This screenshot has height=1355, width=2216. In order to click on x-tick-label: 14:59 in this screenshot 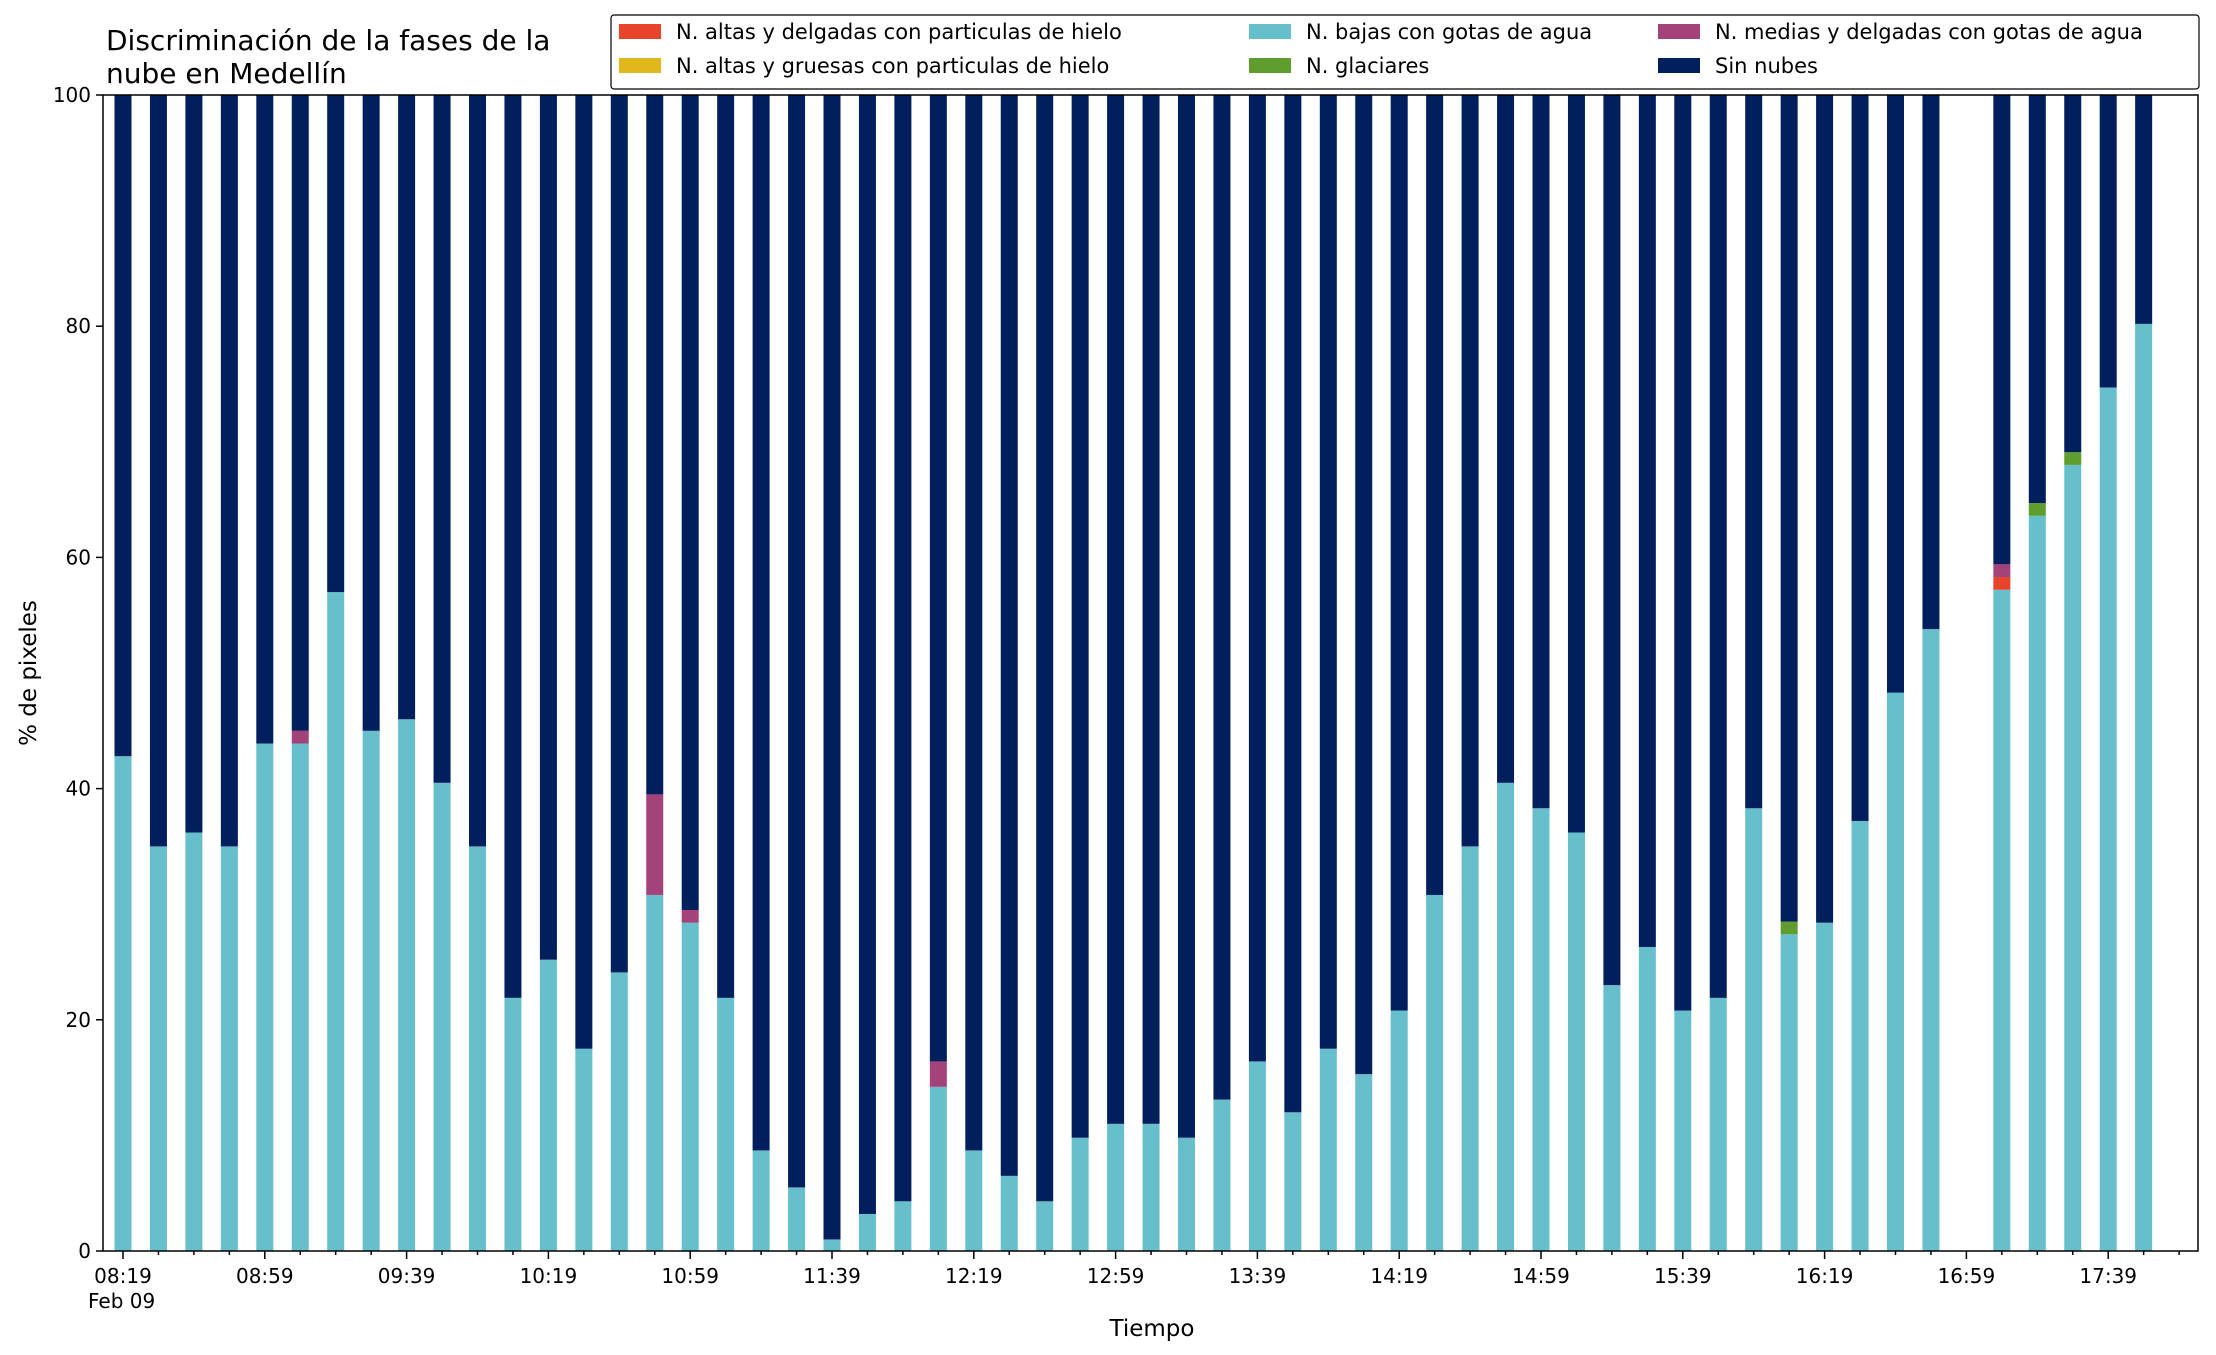, I will do `click(1541, 1276)`.